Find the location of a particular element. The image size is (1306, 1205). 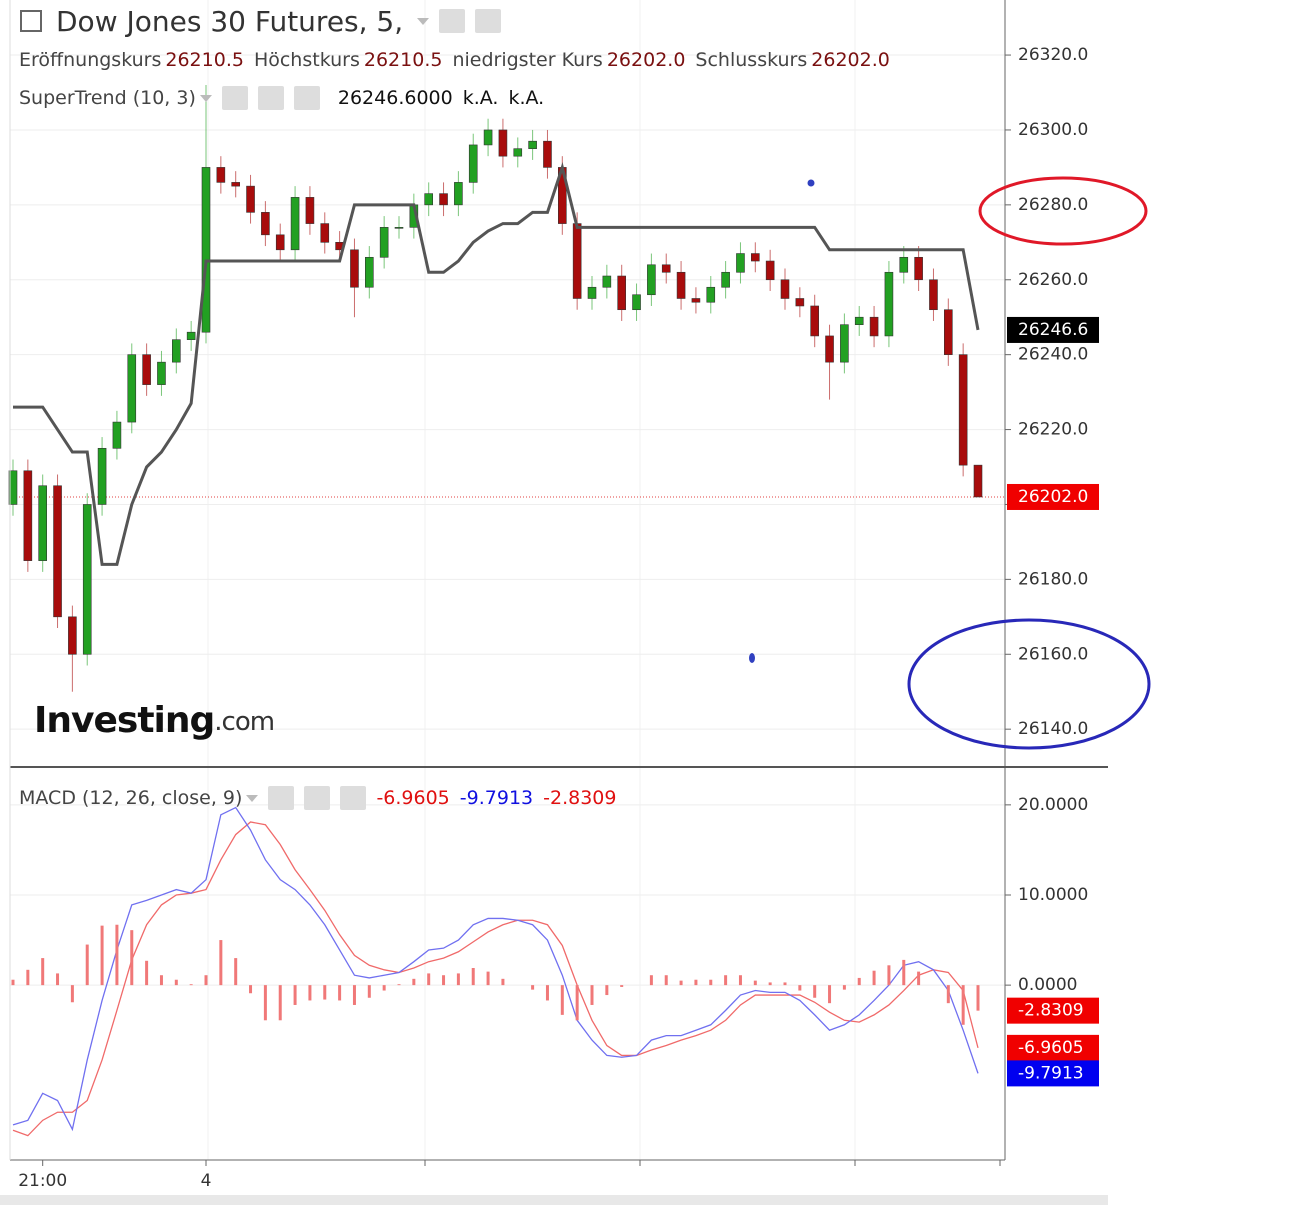

annotation-dot is located at coordinates (752, 658).